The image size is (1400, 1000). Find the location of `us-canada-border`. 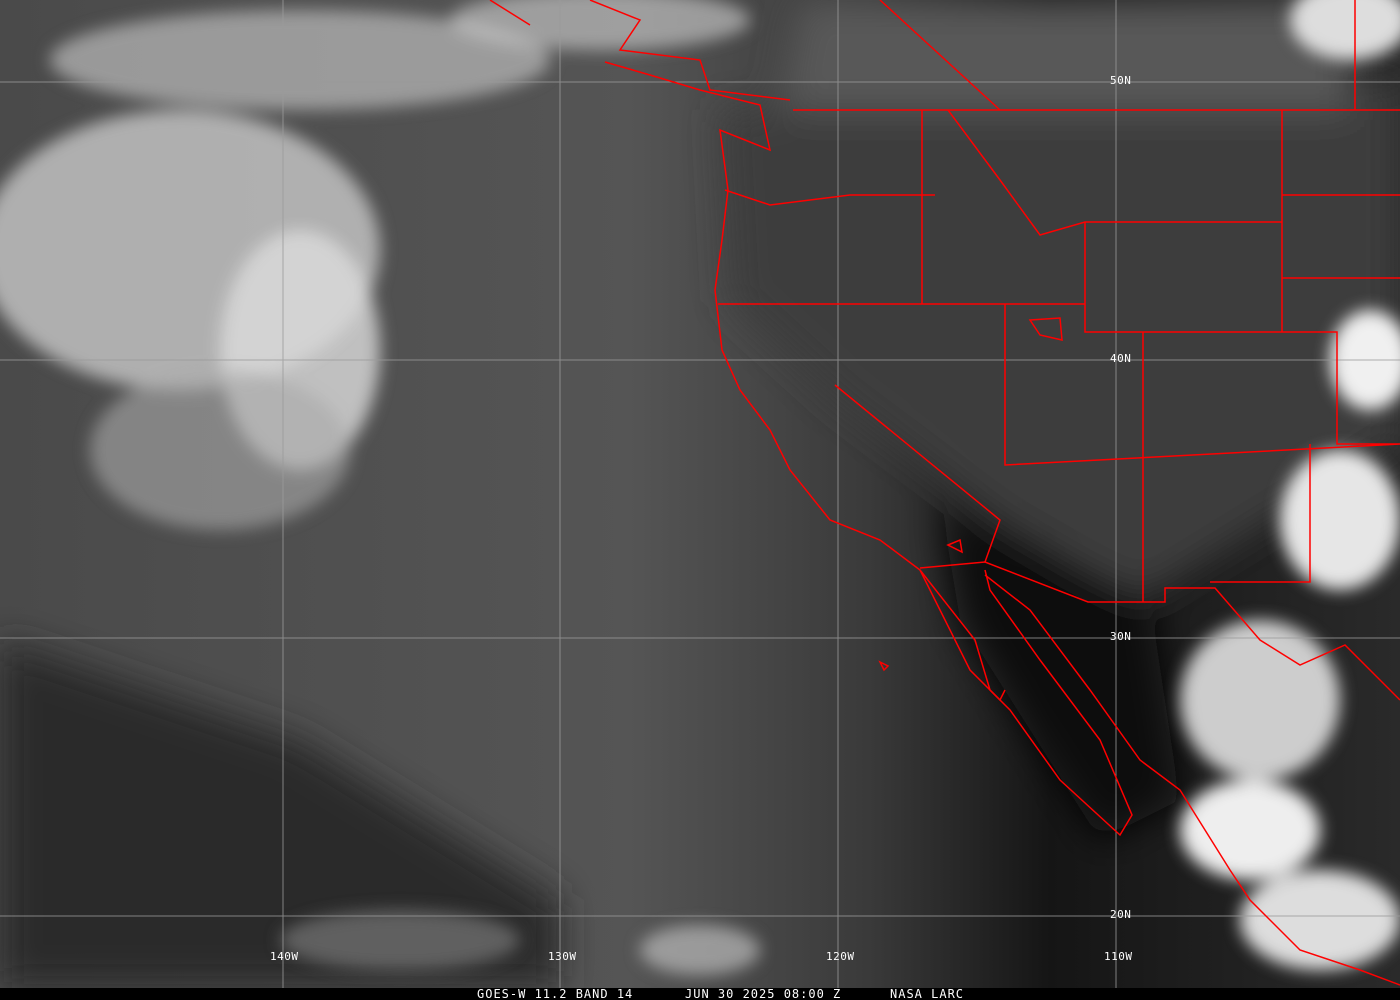

us-canada-border is located at coordinates (1096, 55).